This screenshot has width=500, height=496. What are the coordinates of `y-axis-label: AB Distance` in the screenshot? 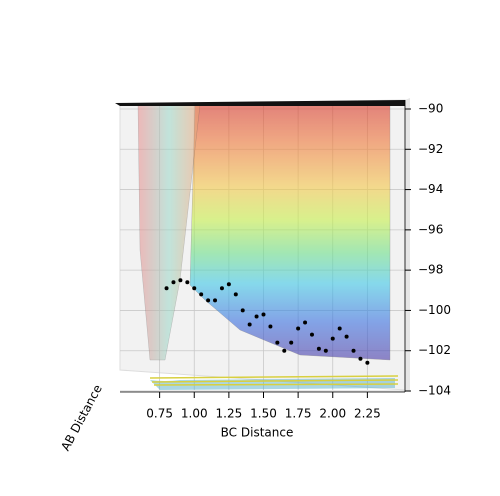 It's located at (81, 417).